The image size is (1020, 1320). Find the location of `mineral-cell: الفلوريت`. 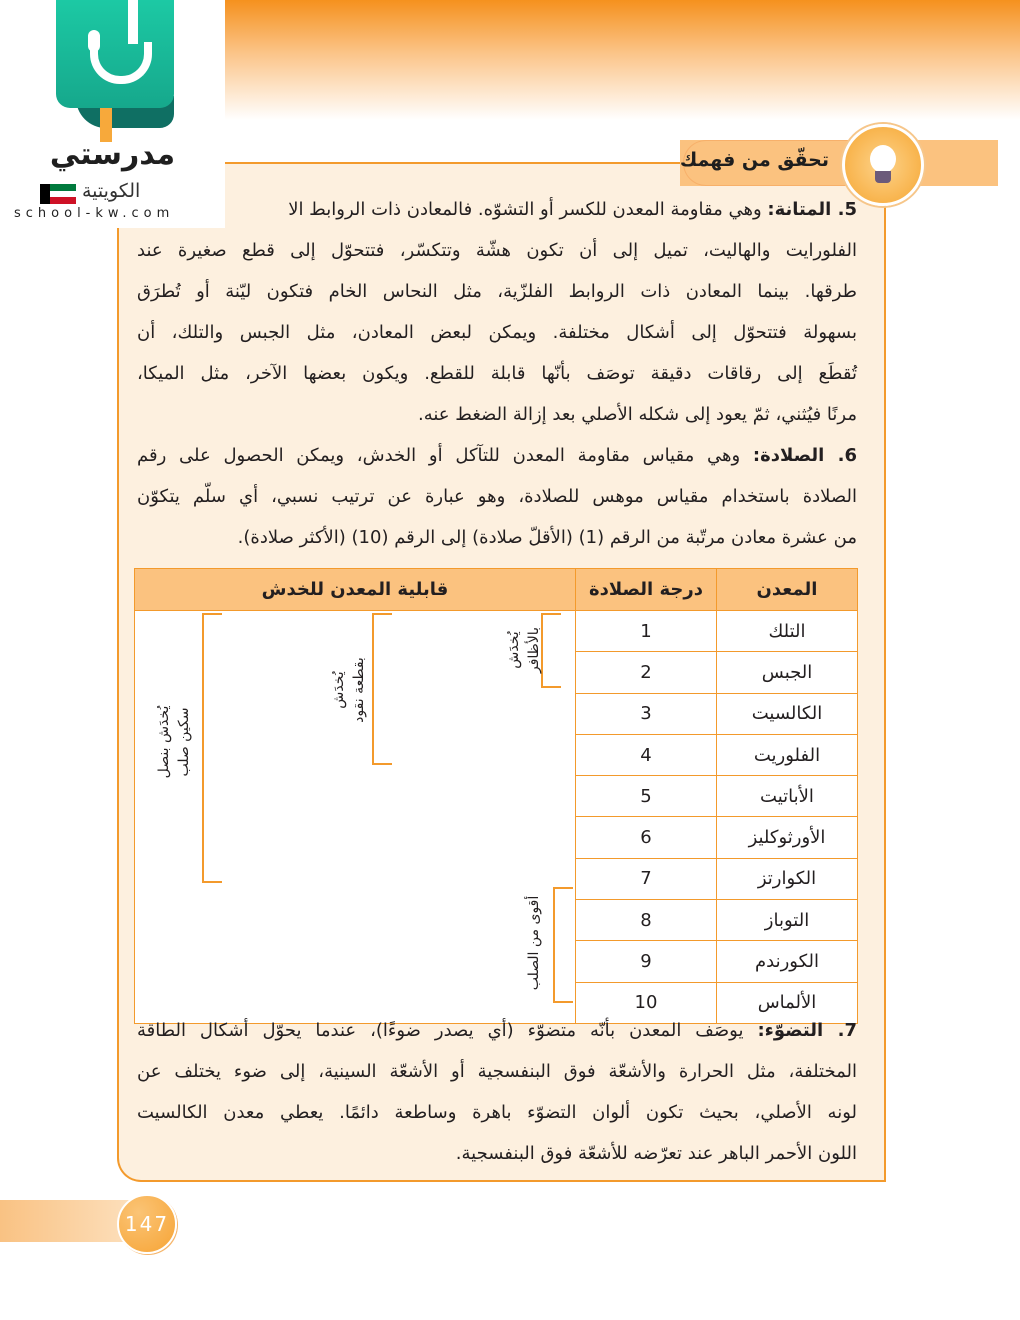

mineral-cell: الفلوريت is located at coordinates (787, 755).